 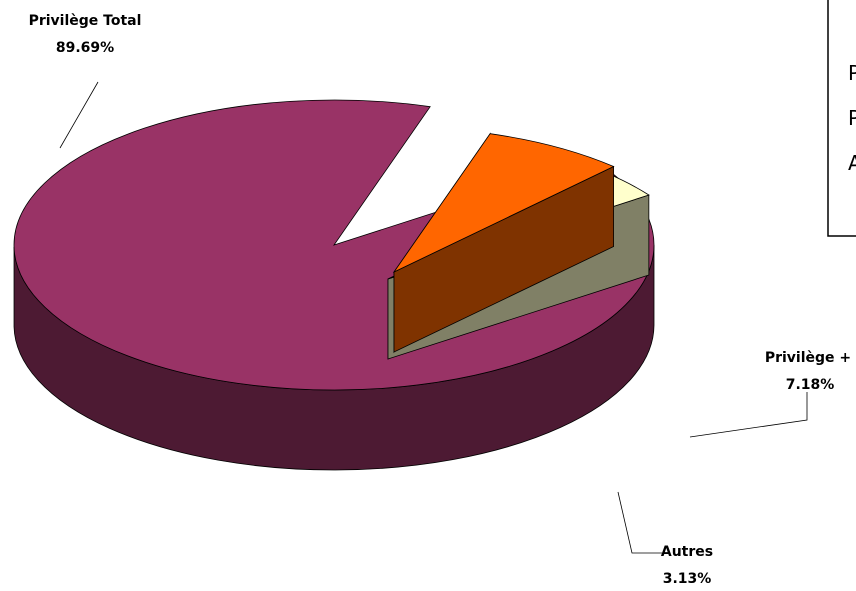 I want to click on legend-entry-2: P, so click(x=852, y=118).